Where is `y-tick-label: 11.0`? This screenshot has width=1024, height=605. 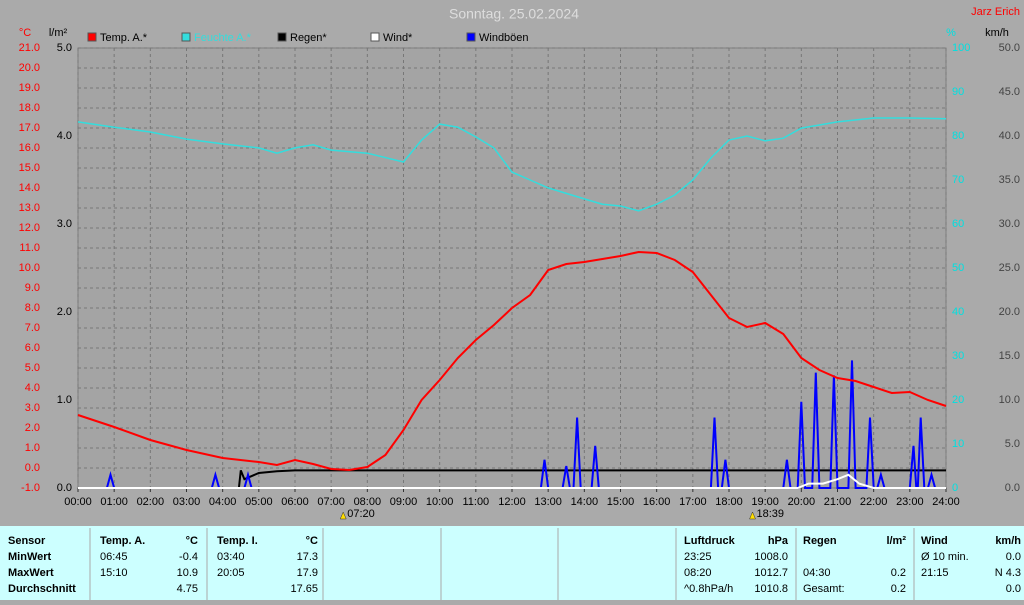
y-tick-label: 11.0 is located at coordinates (29, 248).